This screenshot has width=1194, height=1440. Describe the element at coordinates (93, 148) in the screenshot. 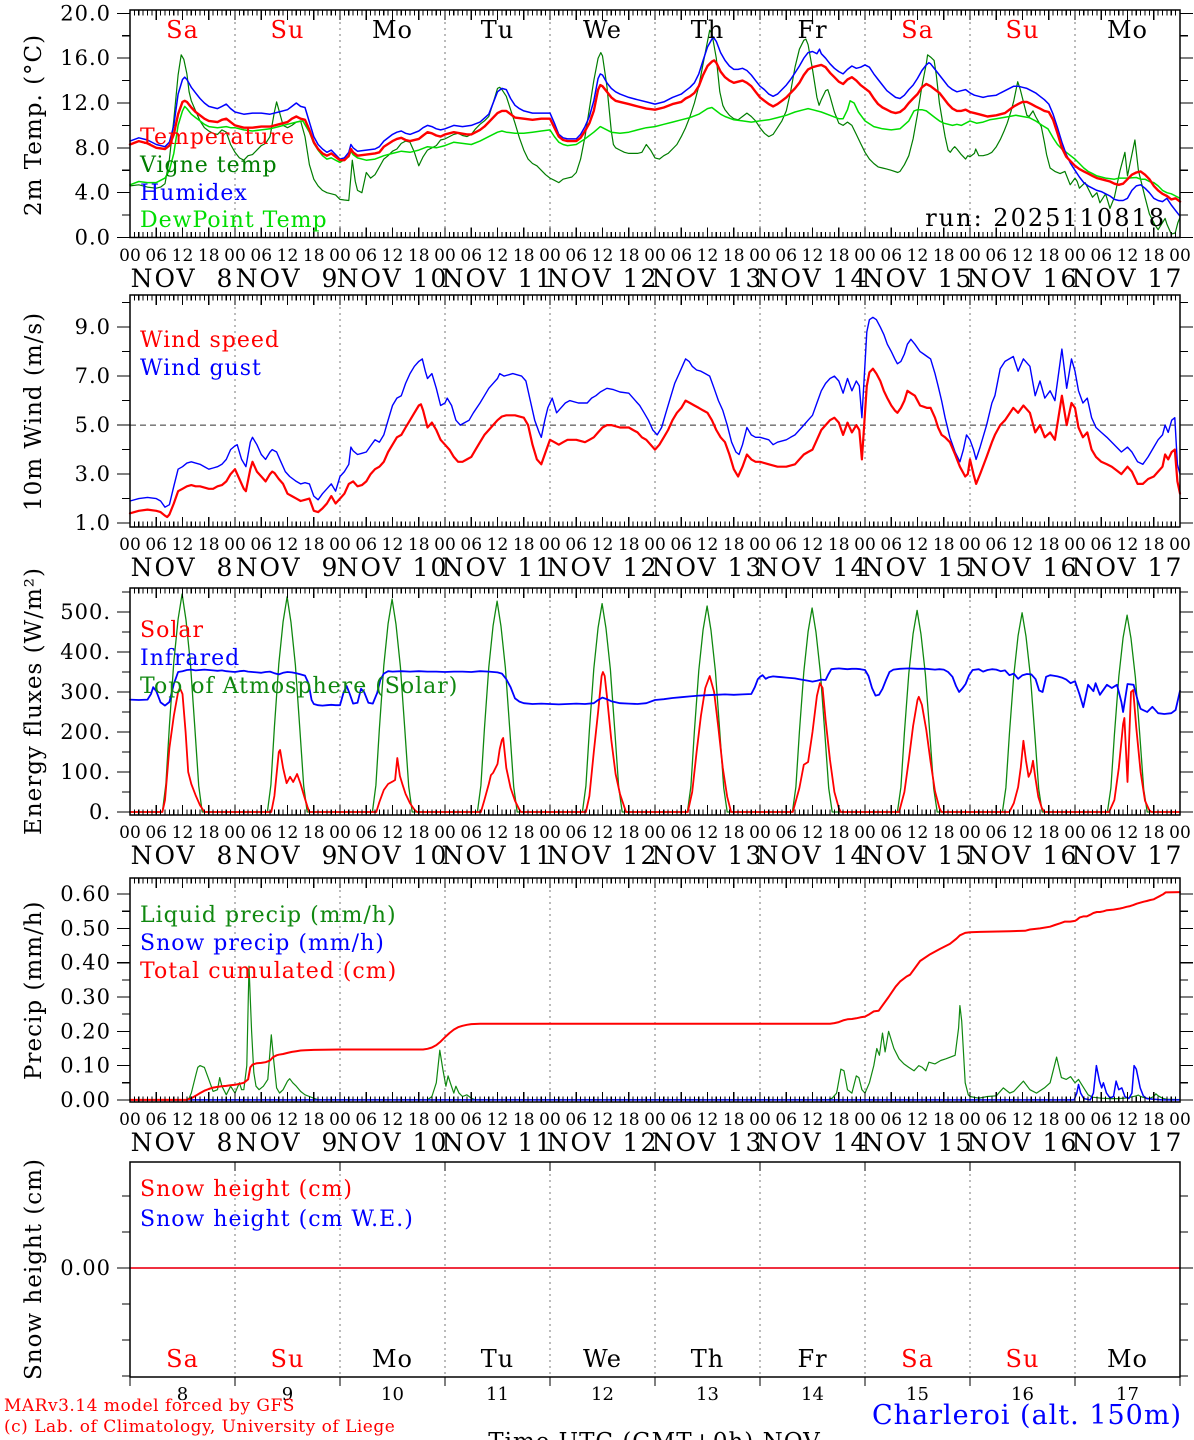

I see `y-tick-label: 8.0` at that location.